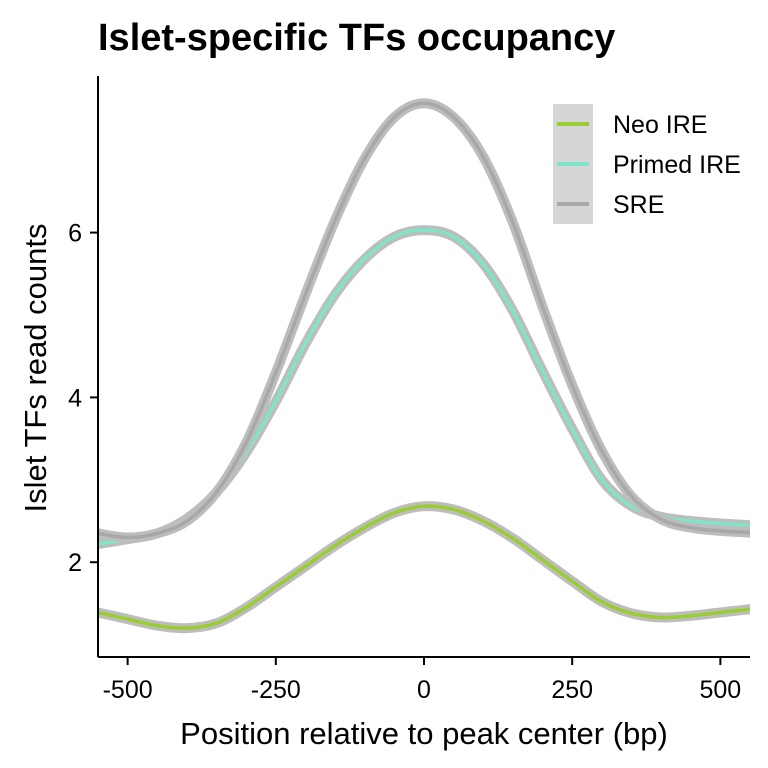 The width and height of the screenshot is (768, 768). What do you see at coordinates (660, 125) in the screenshot?
I see `legend-label: Neo IRE` at bounding box center [660, 125].